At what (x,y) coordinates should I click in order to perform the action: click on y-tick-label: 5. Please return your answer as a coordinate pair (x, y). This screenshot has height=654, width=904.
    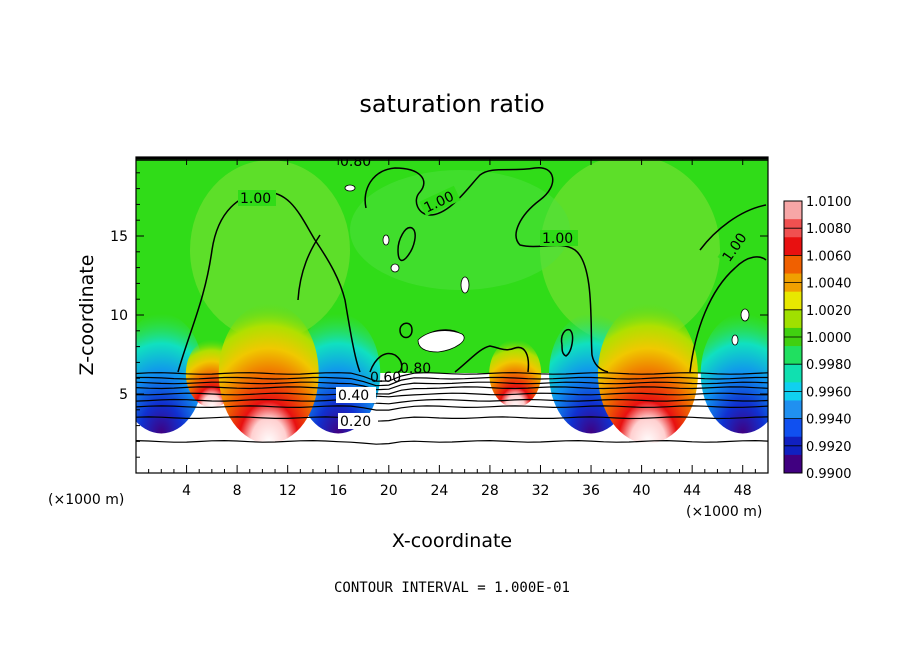
    Looking at the image, I should click on (123, 395).